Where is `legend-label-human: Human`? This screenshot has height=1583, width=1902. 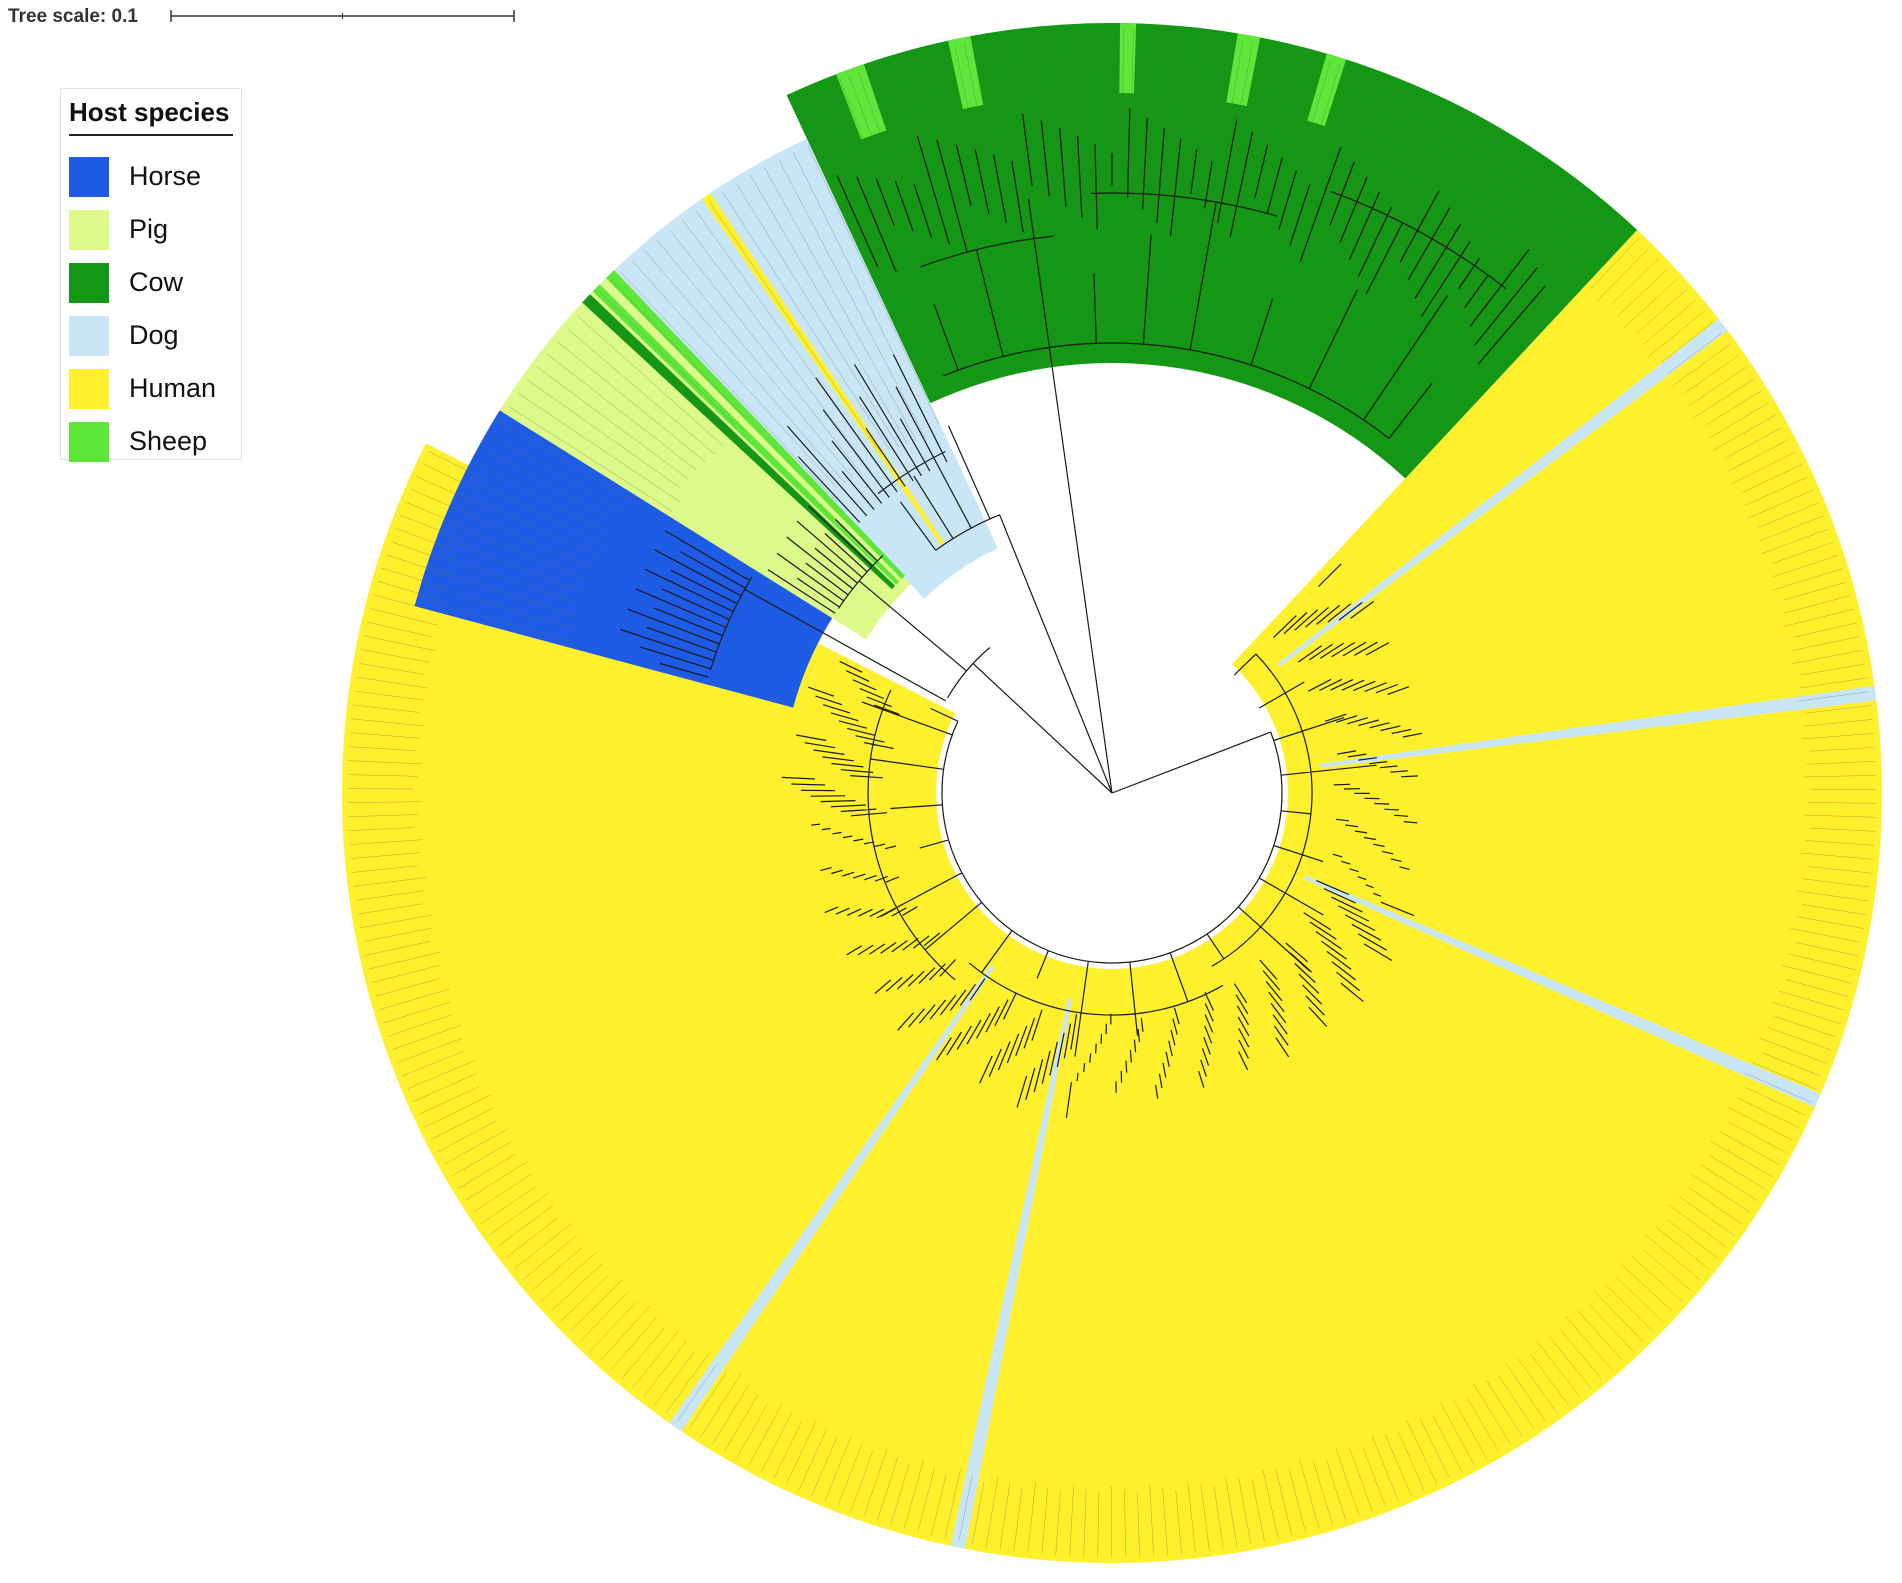
legend-label-human: Human is located at coordinates (173, 388).